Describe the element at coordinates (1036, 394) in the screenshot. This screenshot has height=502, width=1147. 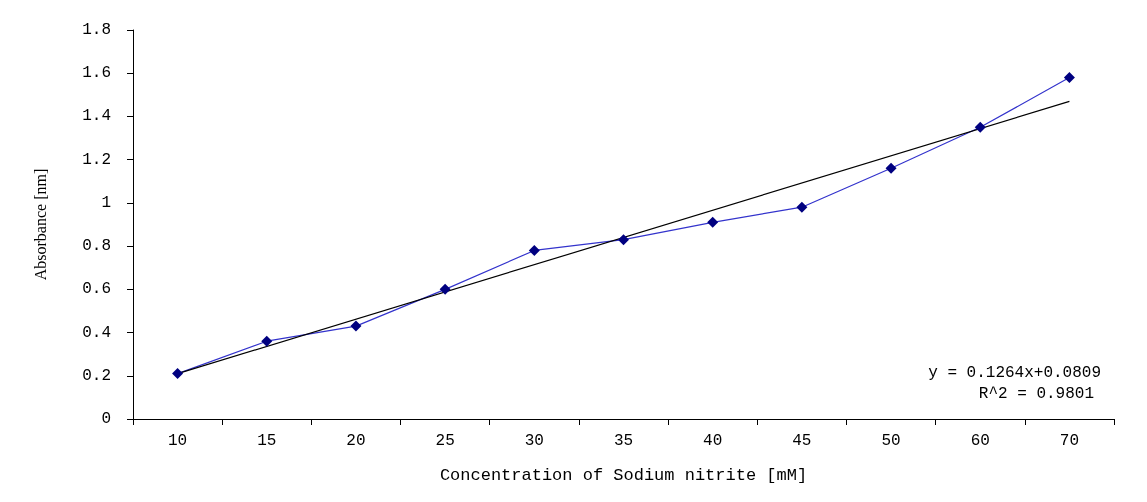
I see `annotation: R^2 = 0.9801` at that location.